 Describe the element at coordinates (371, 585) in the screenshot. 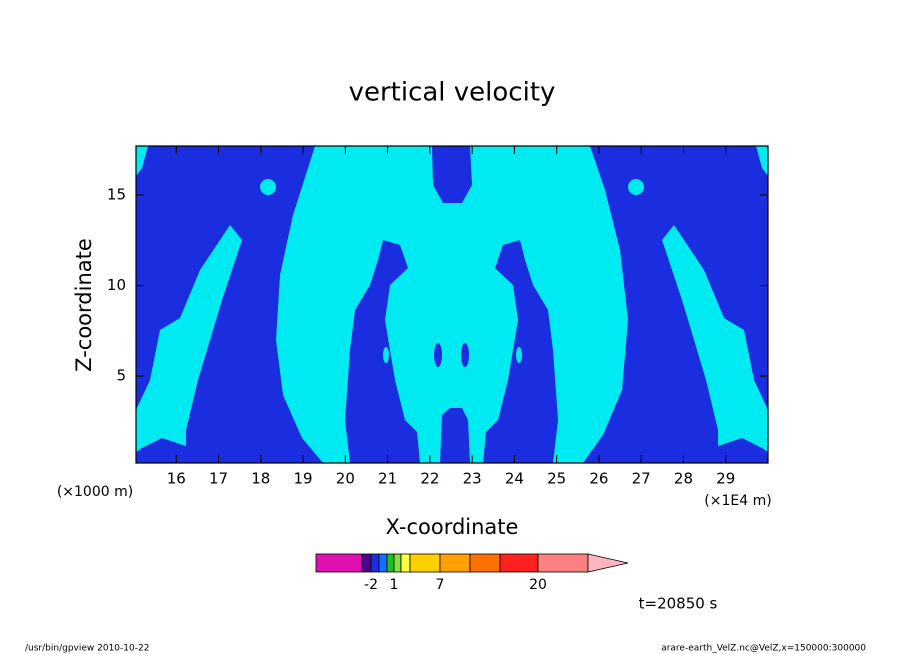

I see `colorbar-label: -2` at that location.